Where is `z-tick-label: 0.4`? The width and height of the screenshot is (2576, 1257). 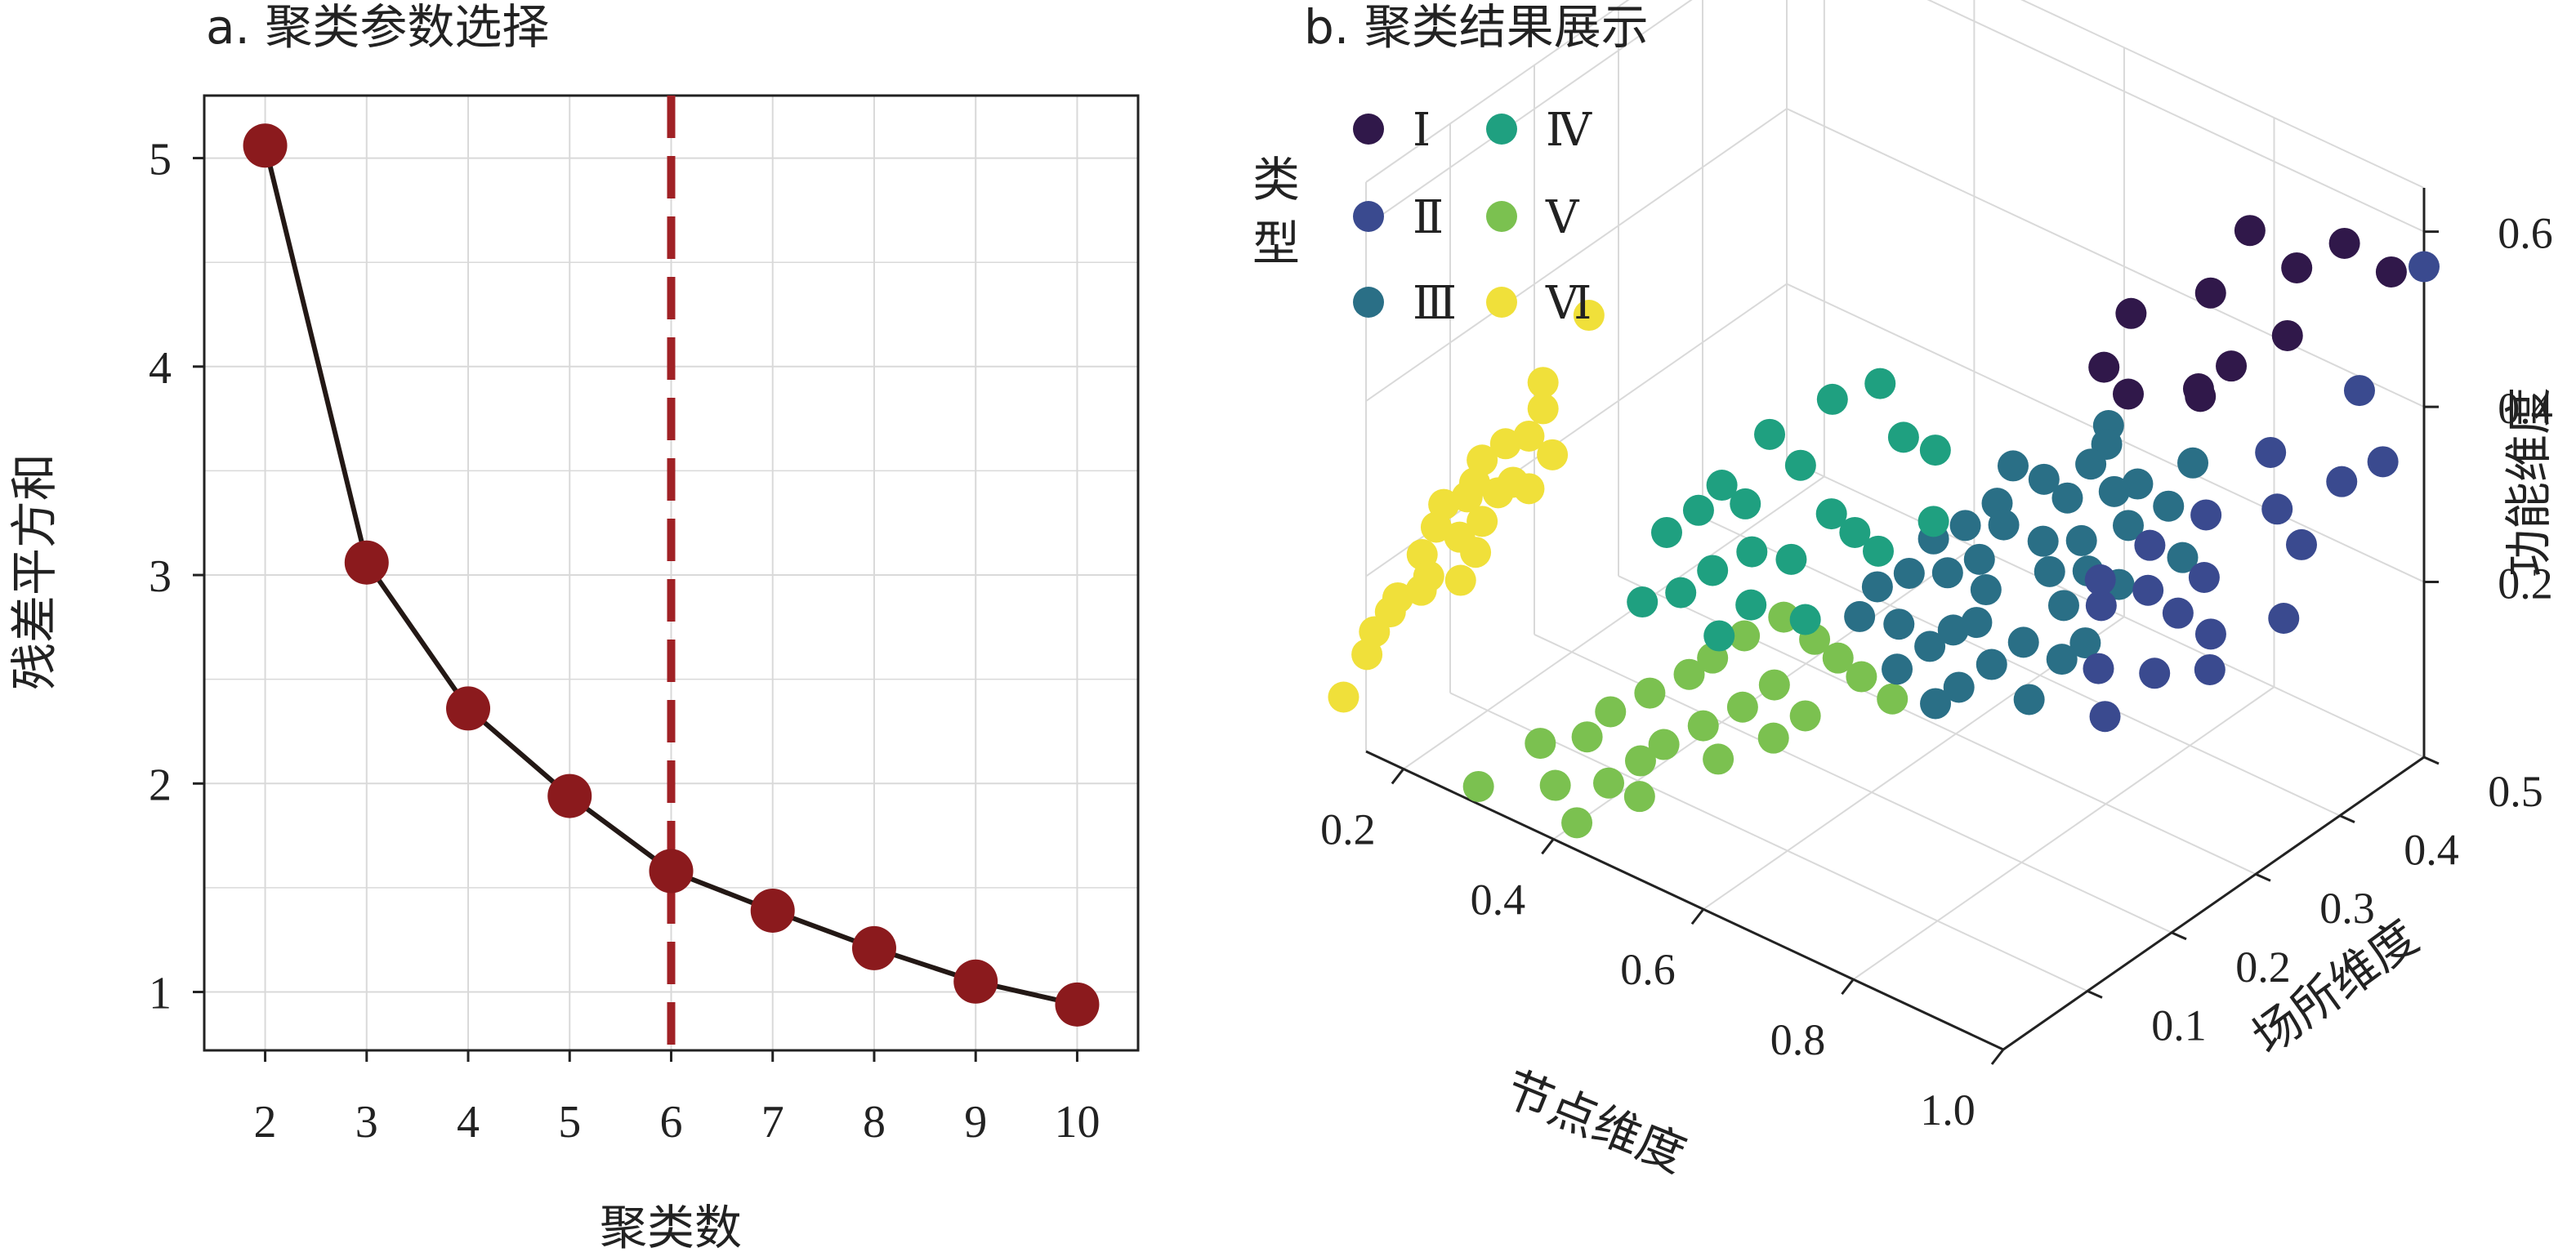 z-tick-label: 0.4 is located at coordinates (2526, 408).